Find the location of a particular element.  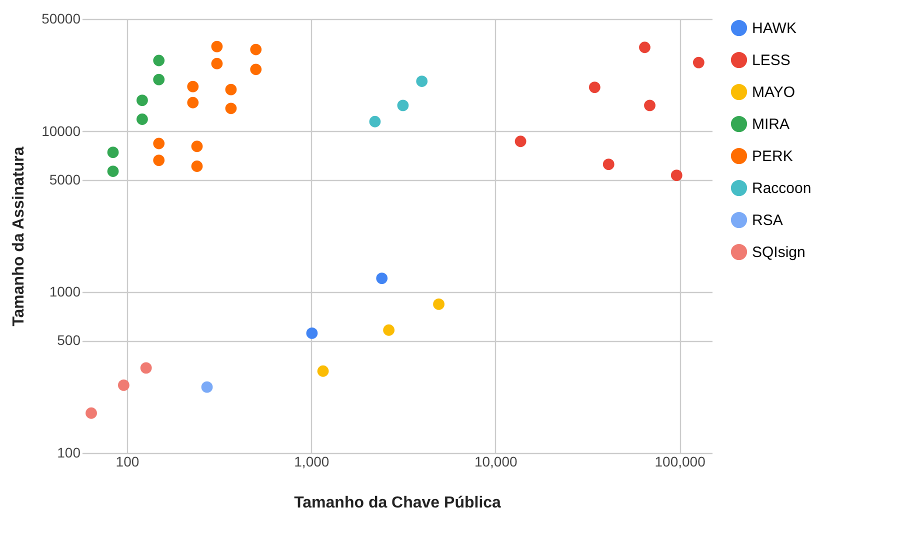

legend-label: MIRA is located at coordinates (771, 124).